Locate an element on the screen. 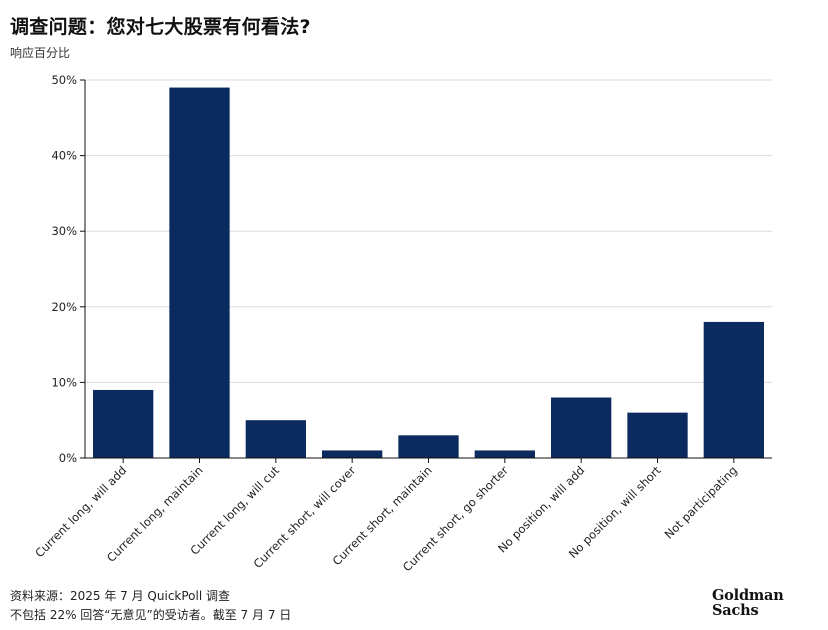  logo-line-2: Sachs is located at coordinates (735, 610).